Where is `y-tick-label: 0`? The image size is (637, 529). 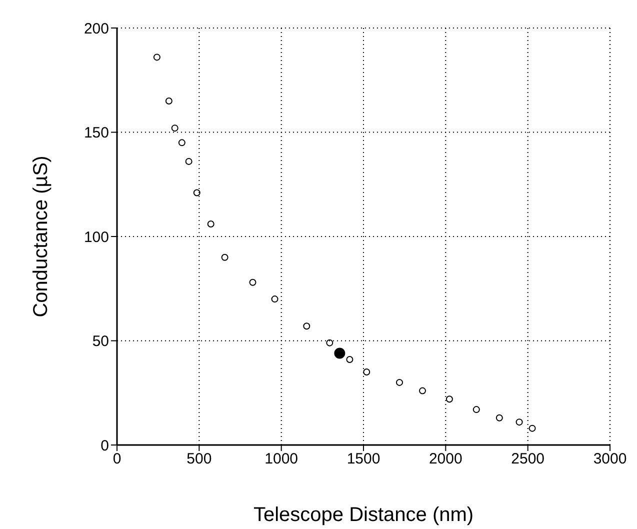 y-tick-label: 0 is located at coordinates (104, 445).